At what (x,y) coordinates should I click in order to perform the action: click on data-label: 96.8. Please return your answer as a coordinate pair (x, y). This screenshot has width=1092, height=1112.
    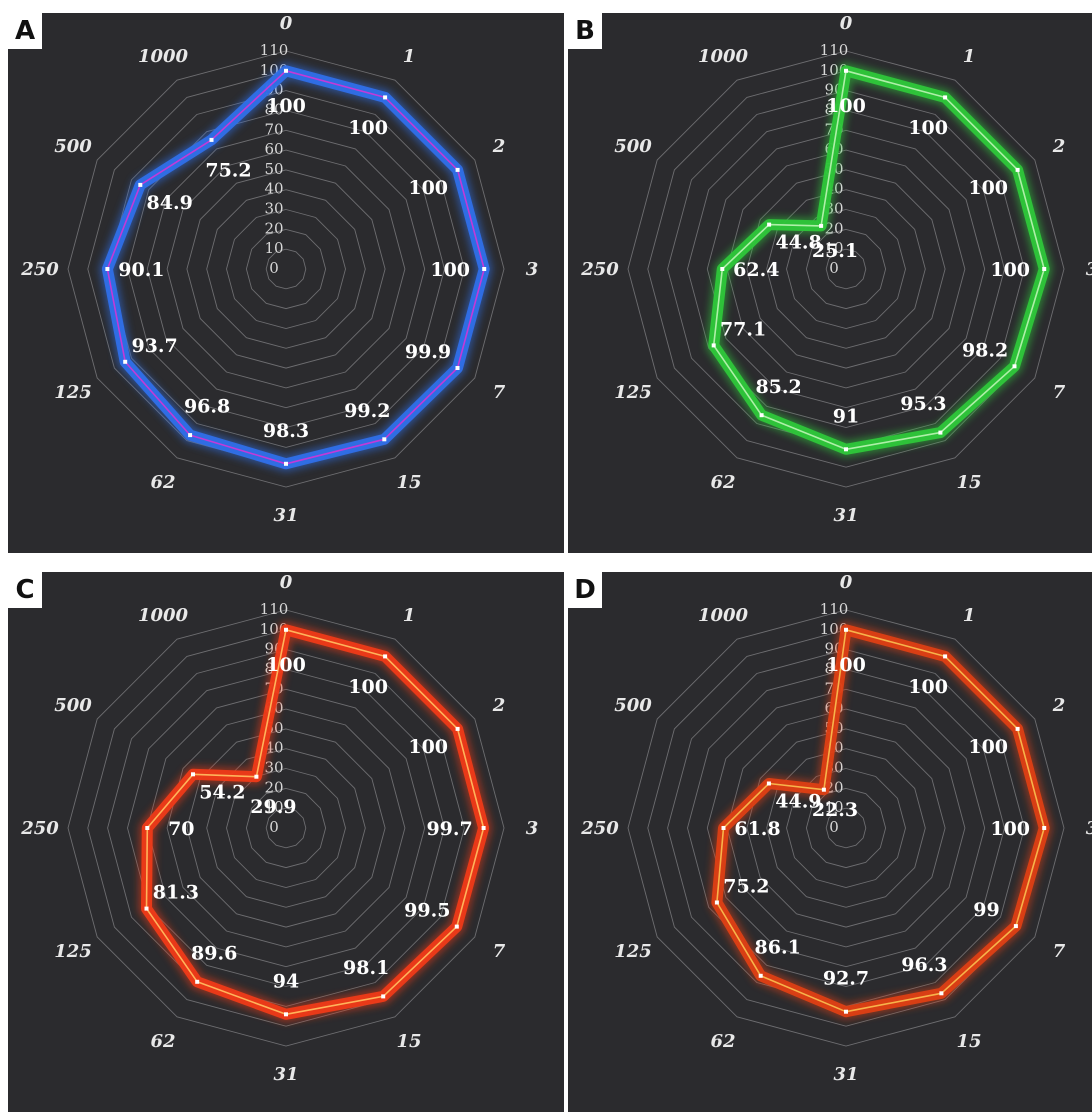
    Looking at the image, I should click on (207, 407).